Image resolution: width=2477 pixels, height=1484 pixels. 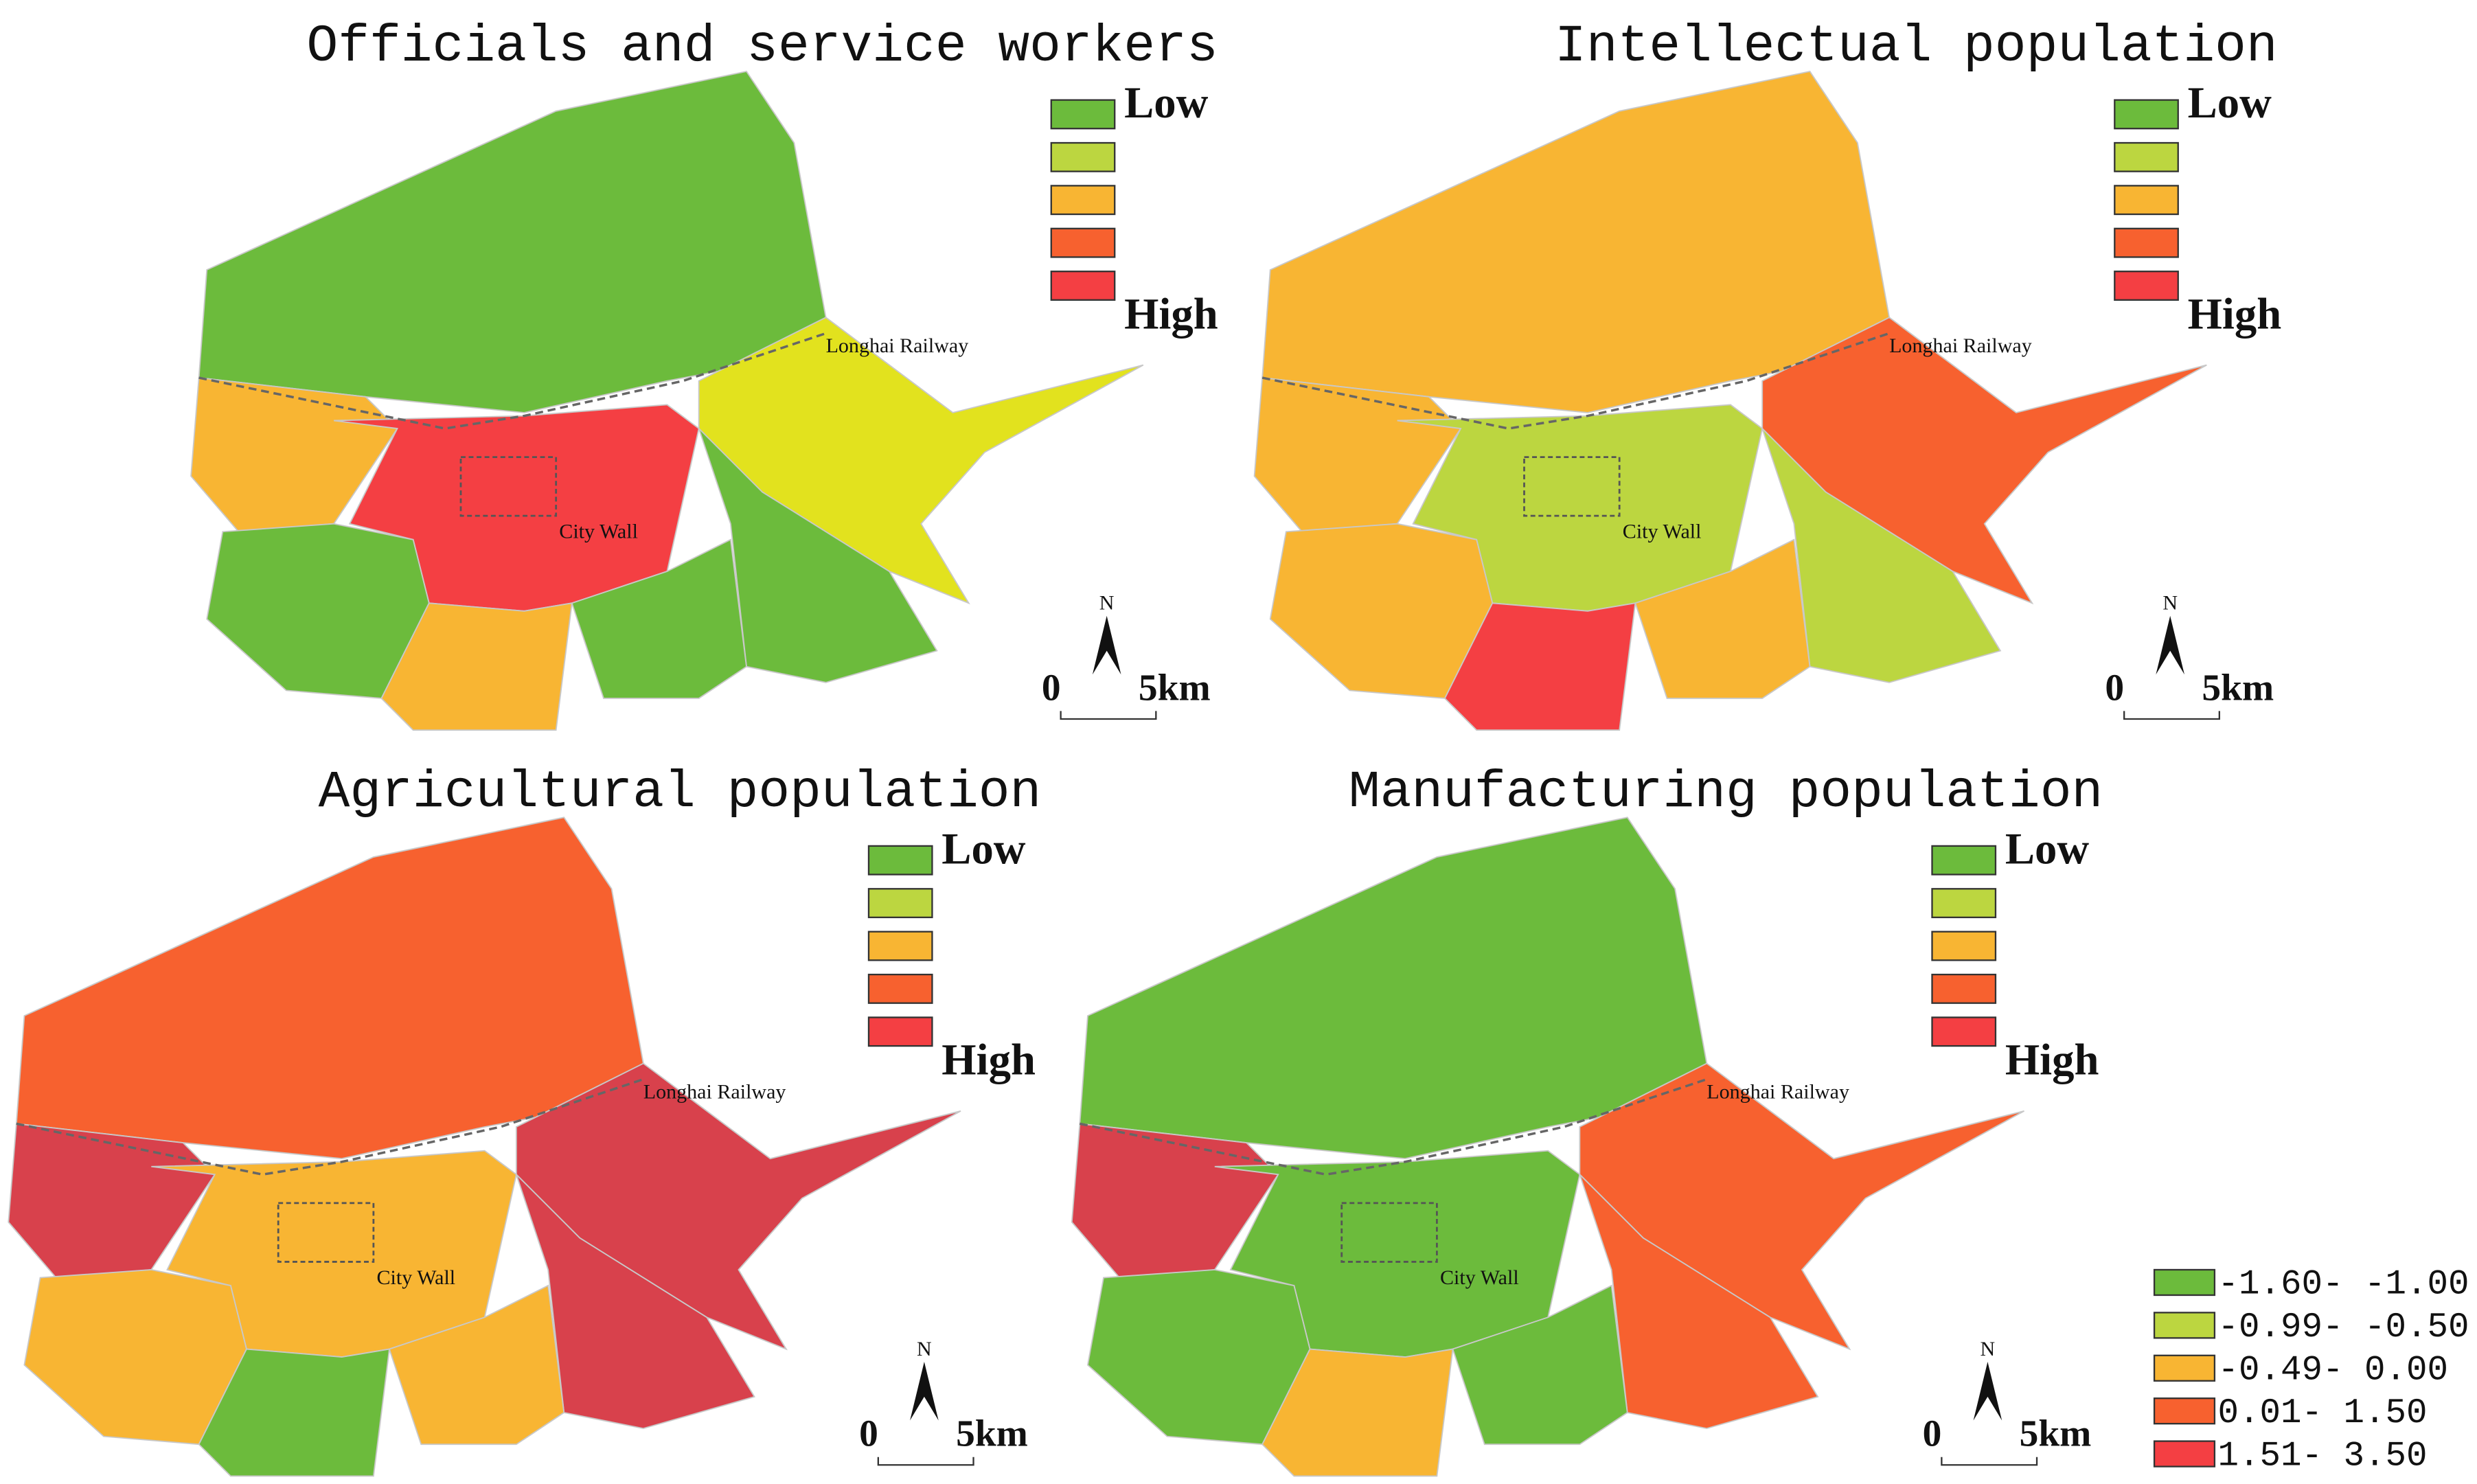 What do you see at coordinates (2343, 1285) in the screenshot?
I see `legend-range: -1.60- -1.00` at bounding box center [2343, 1285].